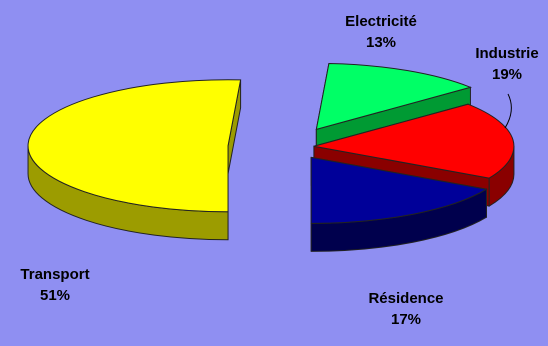 The width and height of the screenshot is (548, 346). Describe the element at coordinates (399, 190) in the screenshot. I see `slice-residence` at that location.